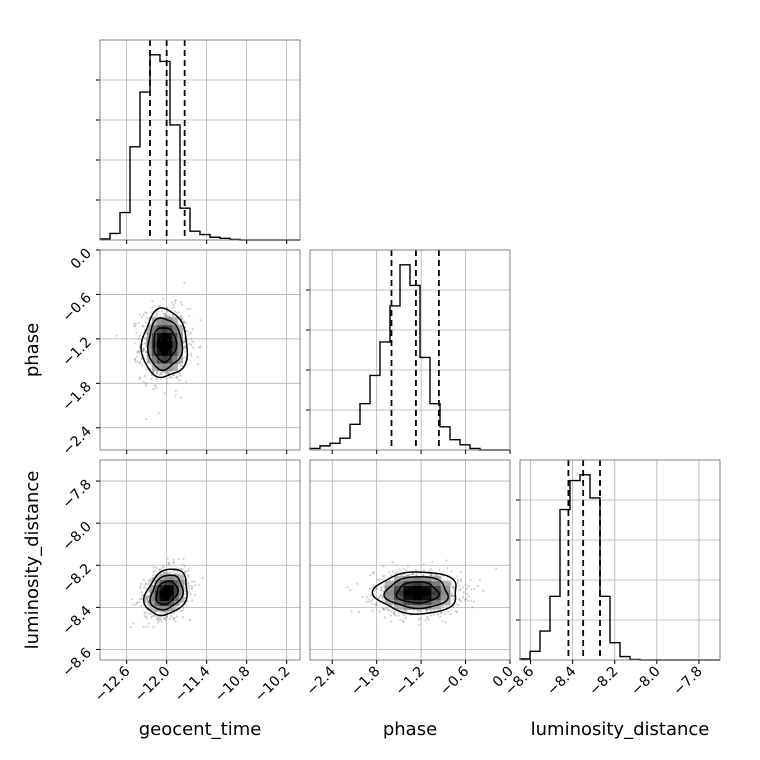 This screenshot has width=760, height=760. Describe the element at coordinates (200, 560) in the screenshot. I see `density-panel-geocent_time-luminosity_distance` at that location.